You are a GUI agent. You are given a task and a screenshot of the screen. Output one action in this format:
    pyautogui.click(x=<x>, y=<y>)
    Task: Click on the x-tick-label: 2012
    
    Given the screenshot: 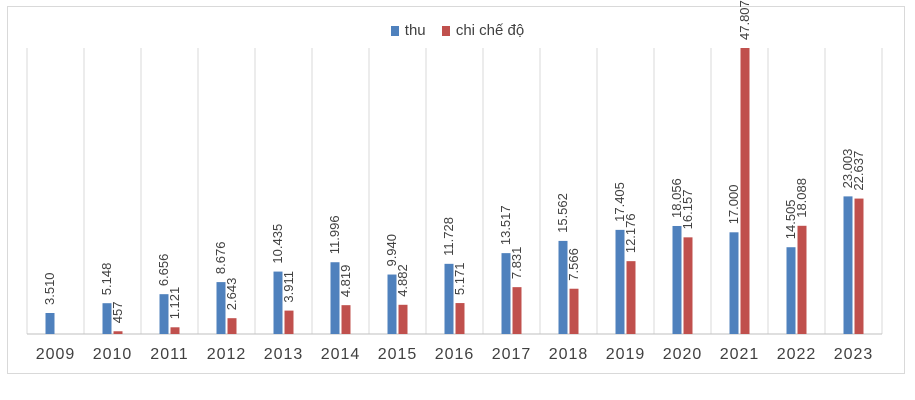 What is the action you would take?
    pyautogui.click(x=227, y=354)
    